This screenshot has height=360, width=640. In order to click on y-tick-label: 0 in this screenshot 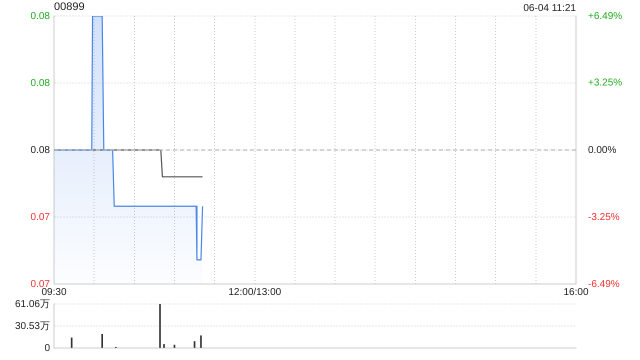, I will do `click(47, 348)`.